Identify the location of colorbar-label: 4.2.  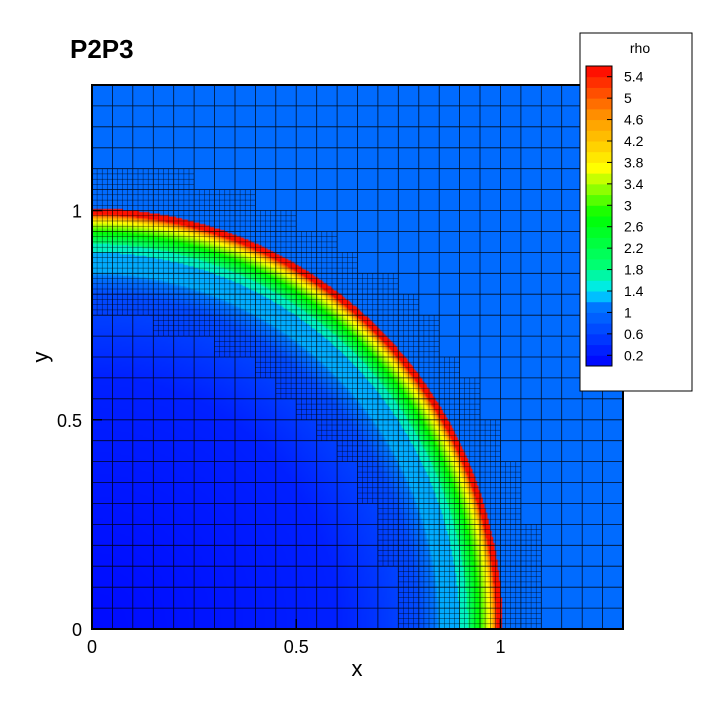
(634, 141).